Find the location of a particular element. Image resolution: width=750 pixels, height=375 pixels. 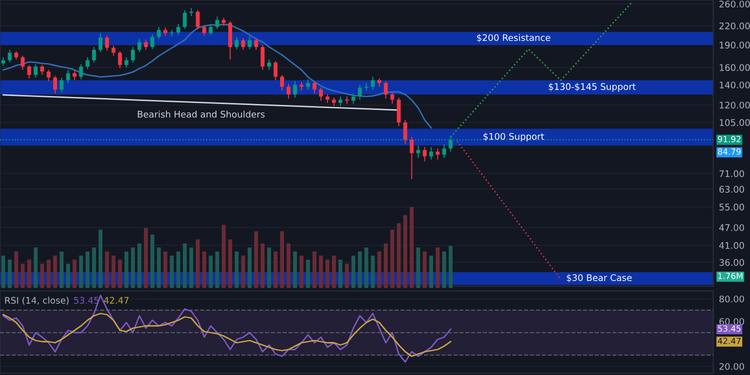

y-tick-label: 80.00 is located at coordinates (731, 299).